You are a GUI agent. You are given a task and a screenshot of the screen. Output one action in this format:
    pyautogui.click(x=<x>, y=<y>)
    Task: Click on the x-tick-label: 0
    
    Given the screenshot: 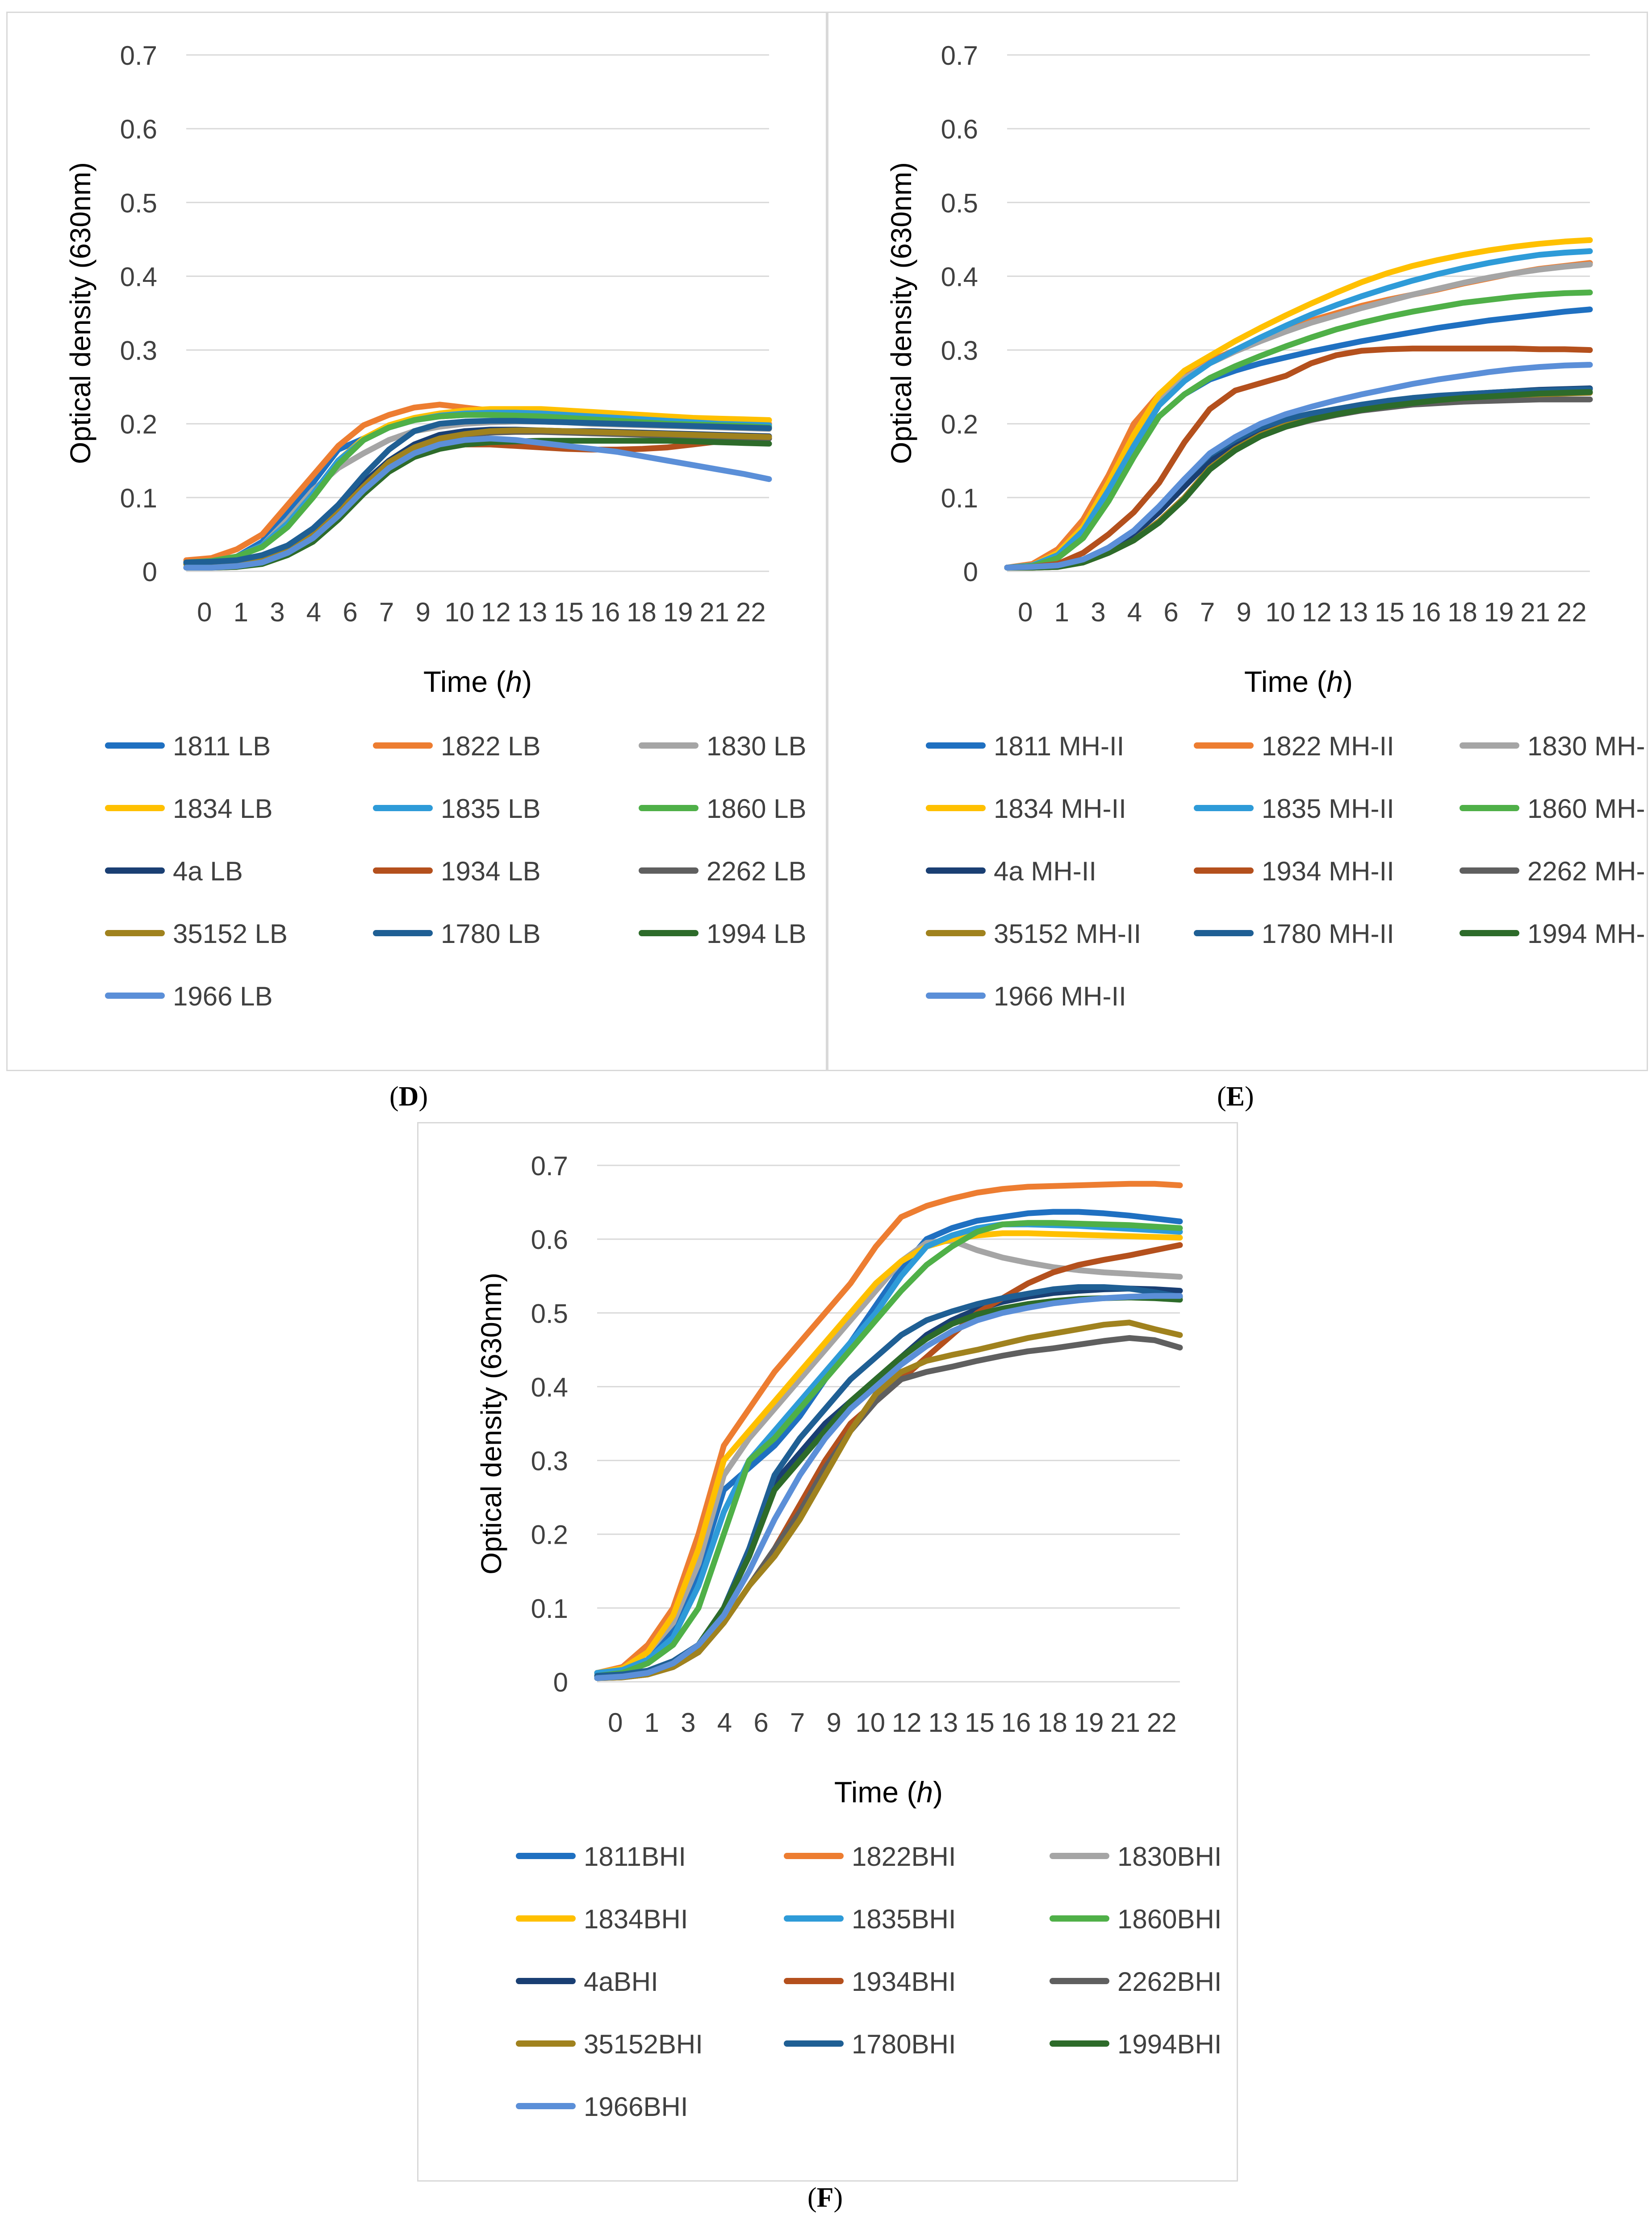 What is the action you would take?
    pyautogui.click(x=615, y=1723)
    